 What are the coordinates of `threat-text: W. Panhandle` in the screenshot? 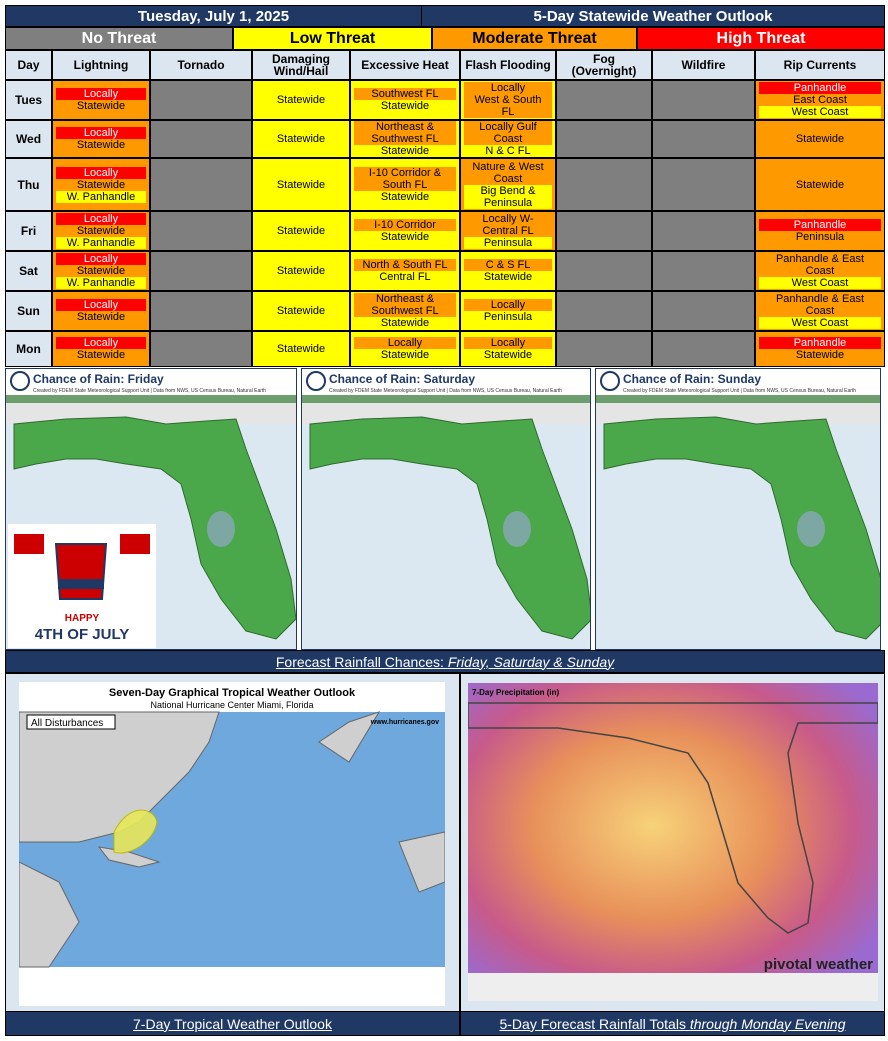 It's located at (101, 196).